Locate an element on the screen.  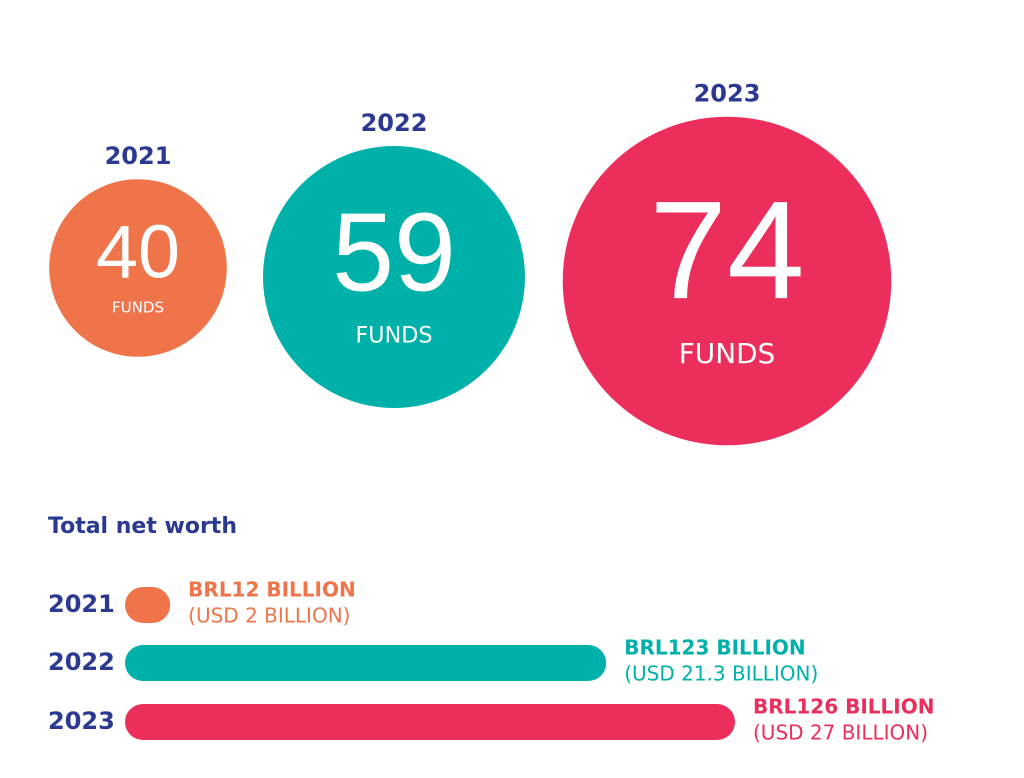
usd-label: (USD 27 BILLION) is located at coordinates (840, 733).